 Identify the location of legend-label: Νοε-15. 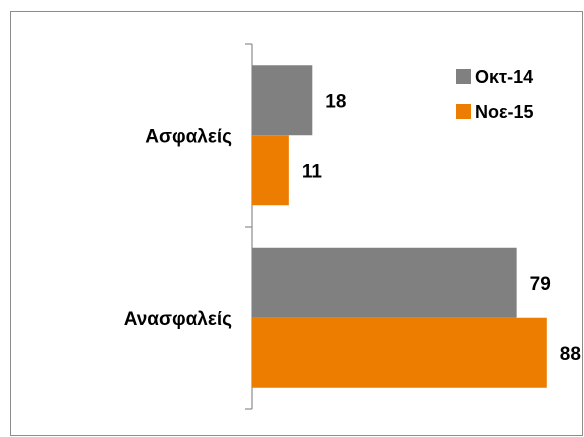
(504, 112).